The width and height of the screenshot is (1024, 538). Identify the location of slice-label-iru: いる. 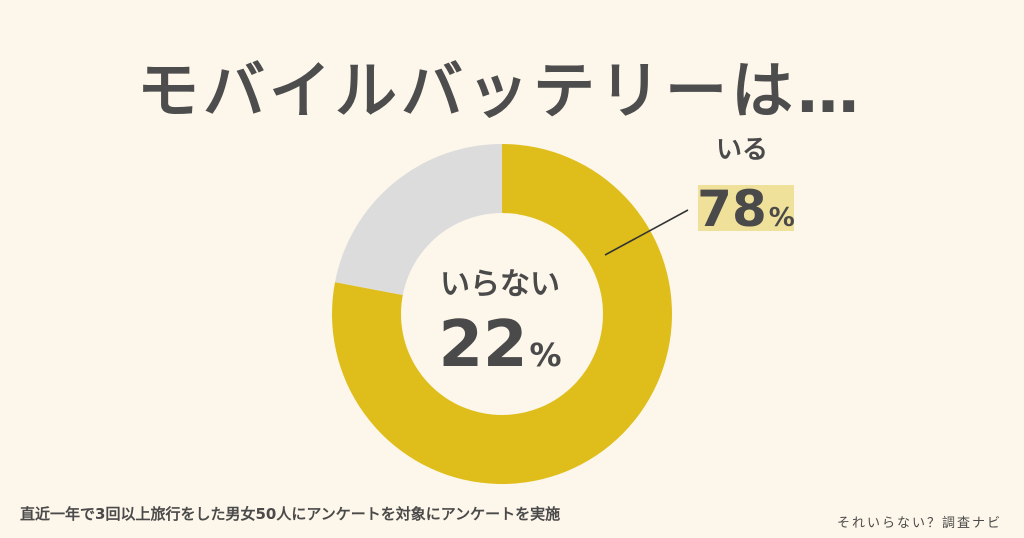
(742, 150).